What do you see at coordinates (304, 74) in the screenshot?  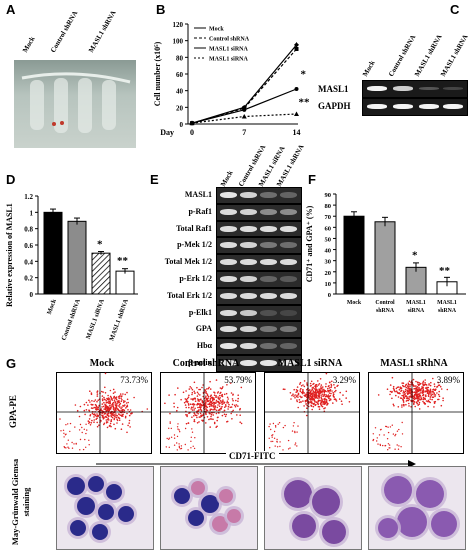 I see `b-annotation-single: *` at bounding box center [304, 74].